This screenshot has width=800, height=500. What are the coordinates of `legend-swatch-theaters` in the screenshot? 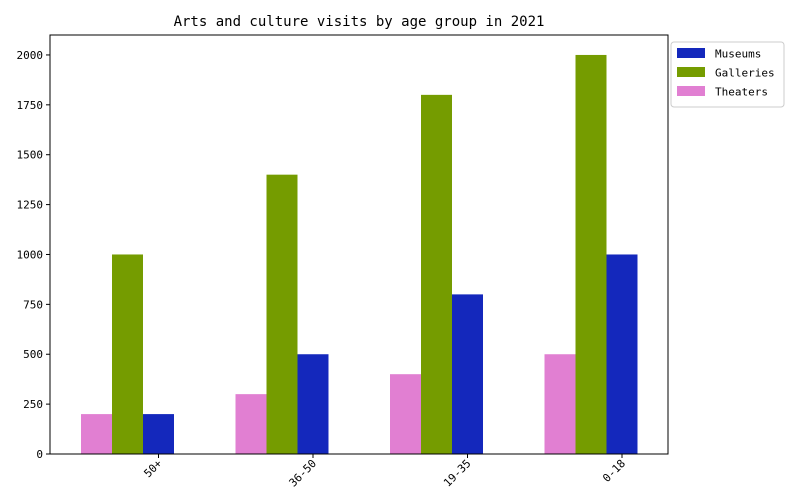 It's located at (691, 91).